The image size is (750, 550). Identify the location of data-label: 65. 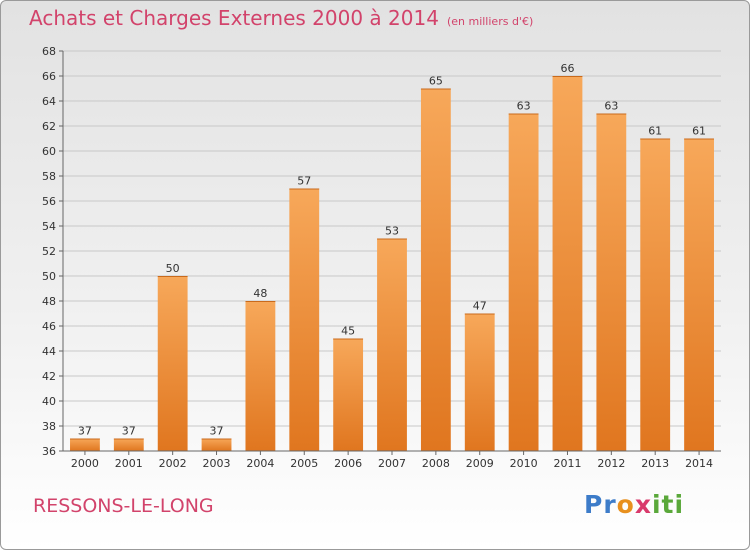
(436, 81).